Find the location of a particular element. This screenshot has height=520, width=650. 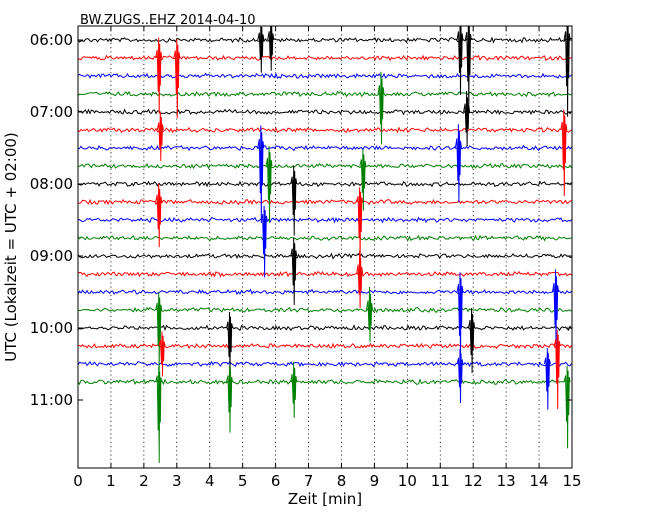

x-tick-label: 6 is located at coordinates (276, 481).